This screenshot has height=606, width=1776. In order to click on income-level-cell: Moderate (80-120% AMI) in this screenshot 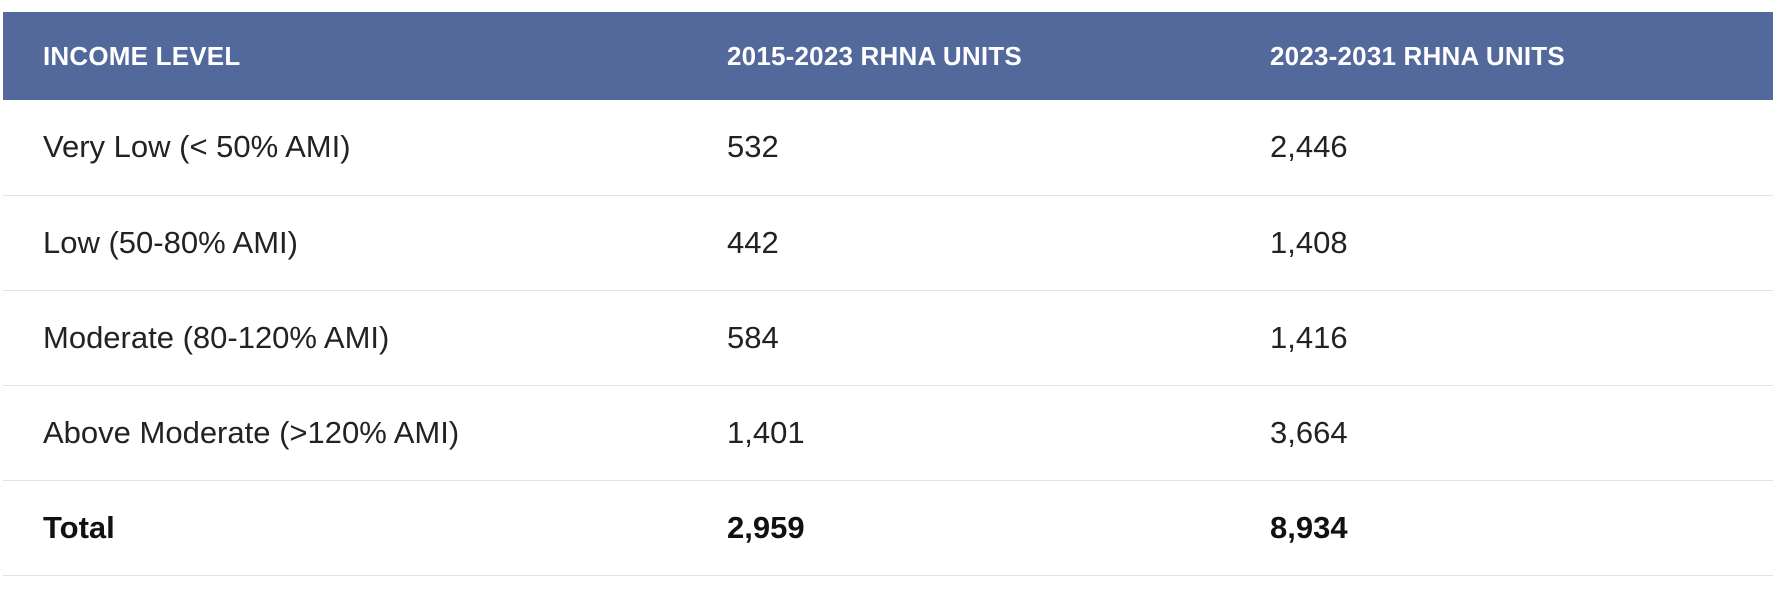, I will do `click(216, 337)`.